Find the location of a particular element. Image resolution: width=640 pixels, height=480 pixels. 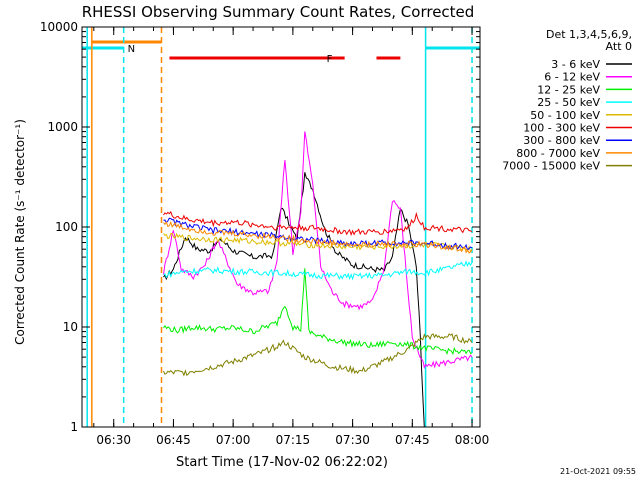

legend-entry-label: 3 - 6 keV is located at coordinates (575, 64).